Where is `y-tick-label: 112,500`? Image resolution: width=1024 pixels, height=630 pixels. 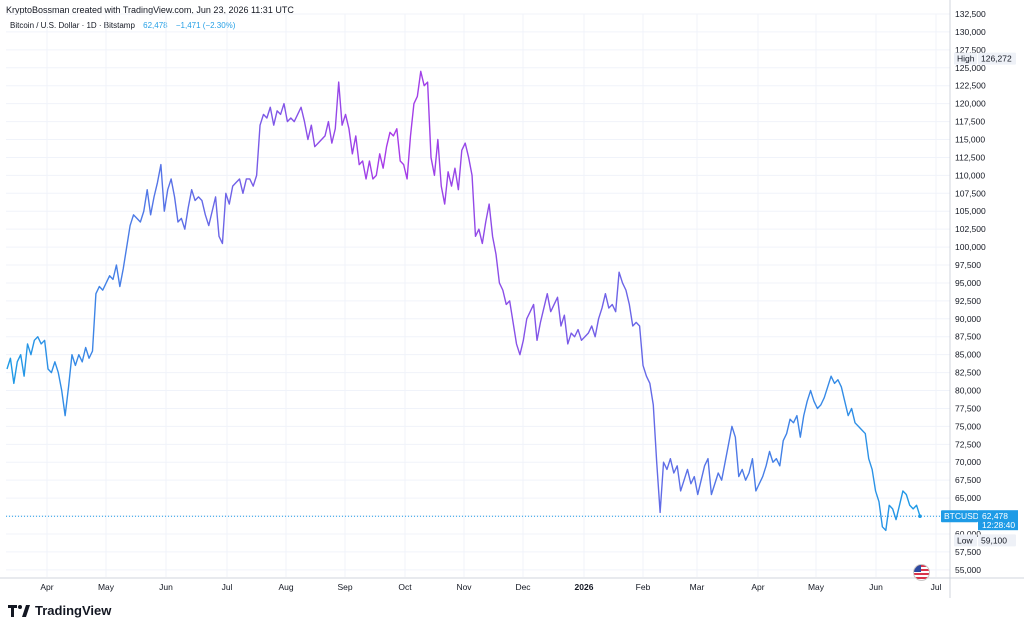
y-tick-label: 112,500 is located at coordinates (970, 157).